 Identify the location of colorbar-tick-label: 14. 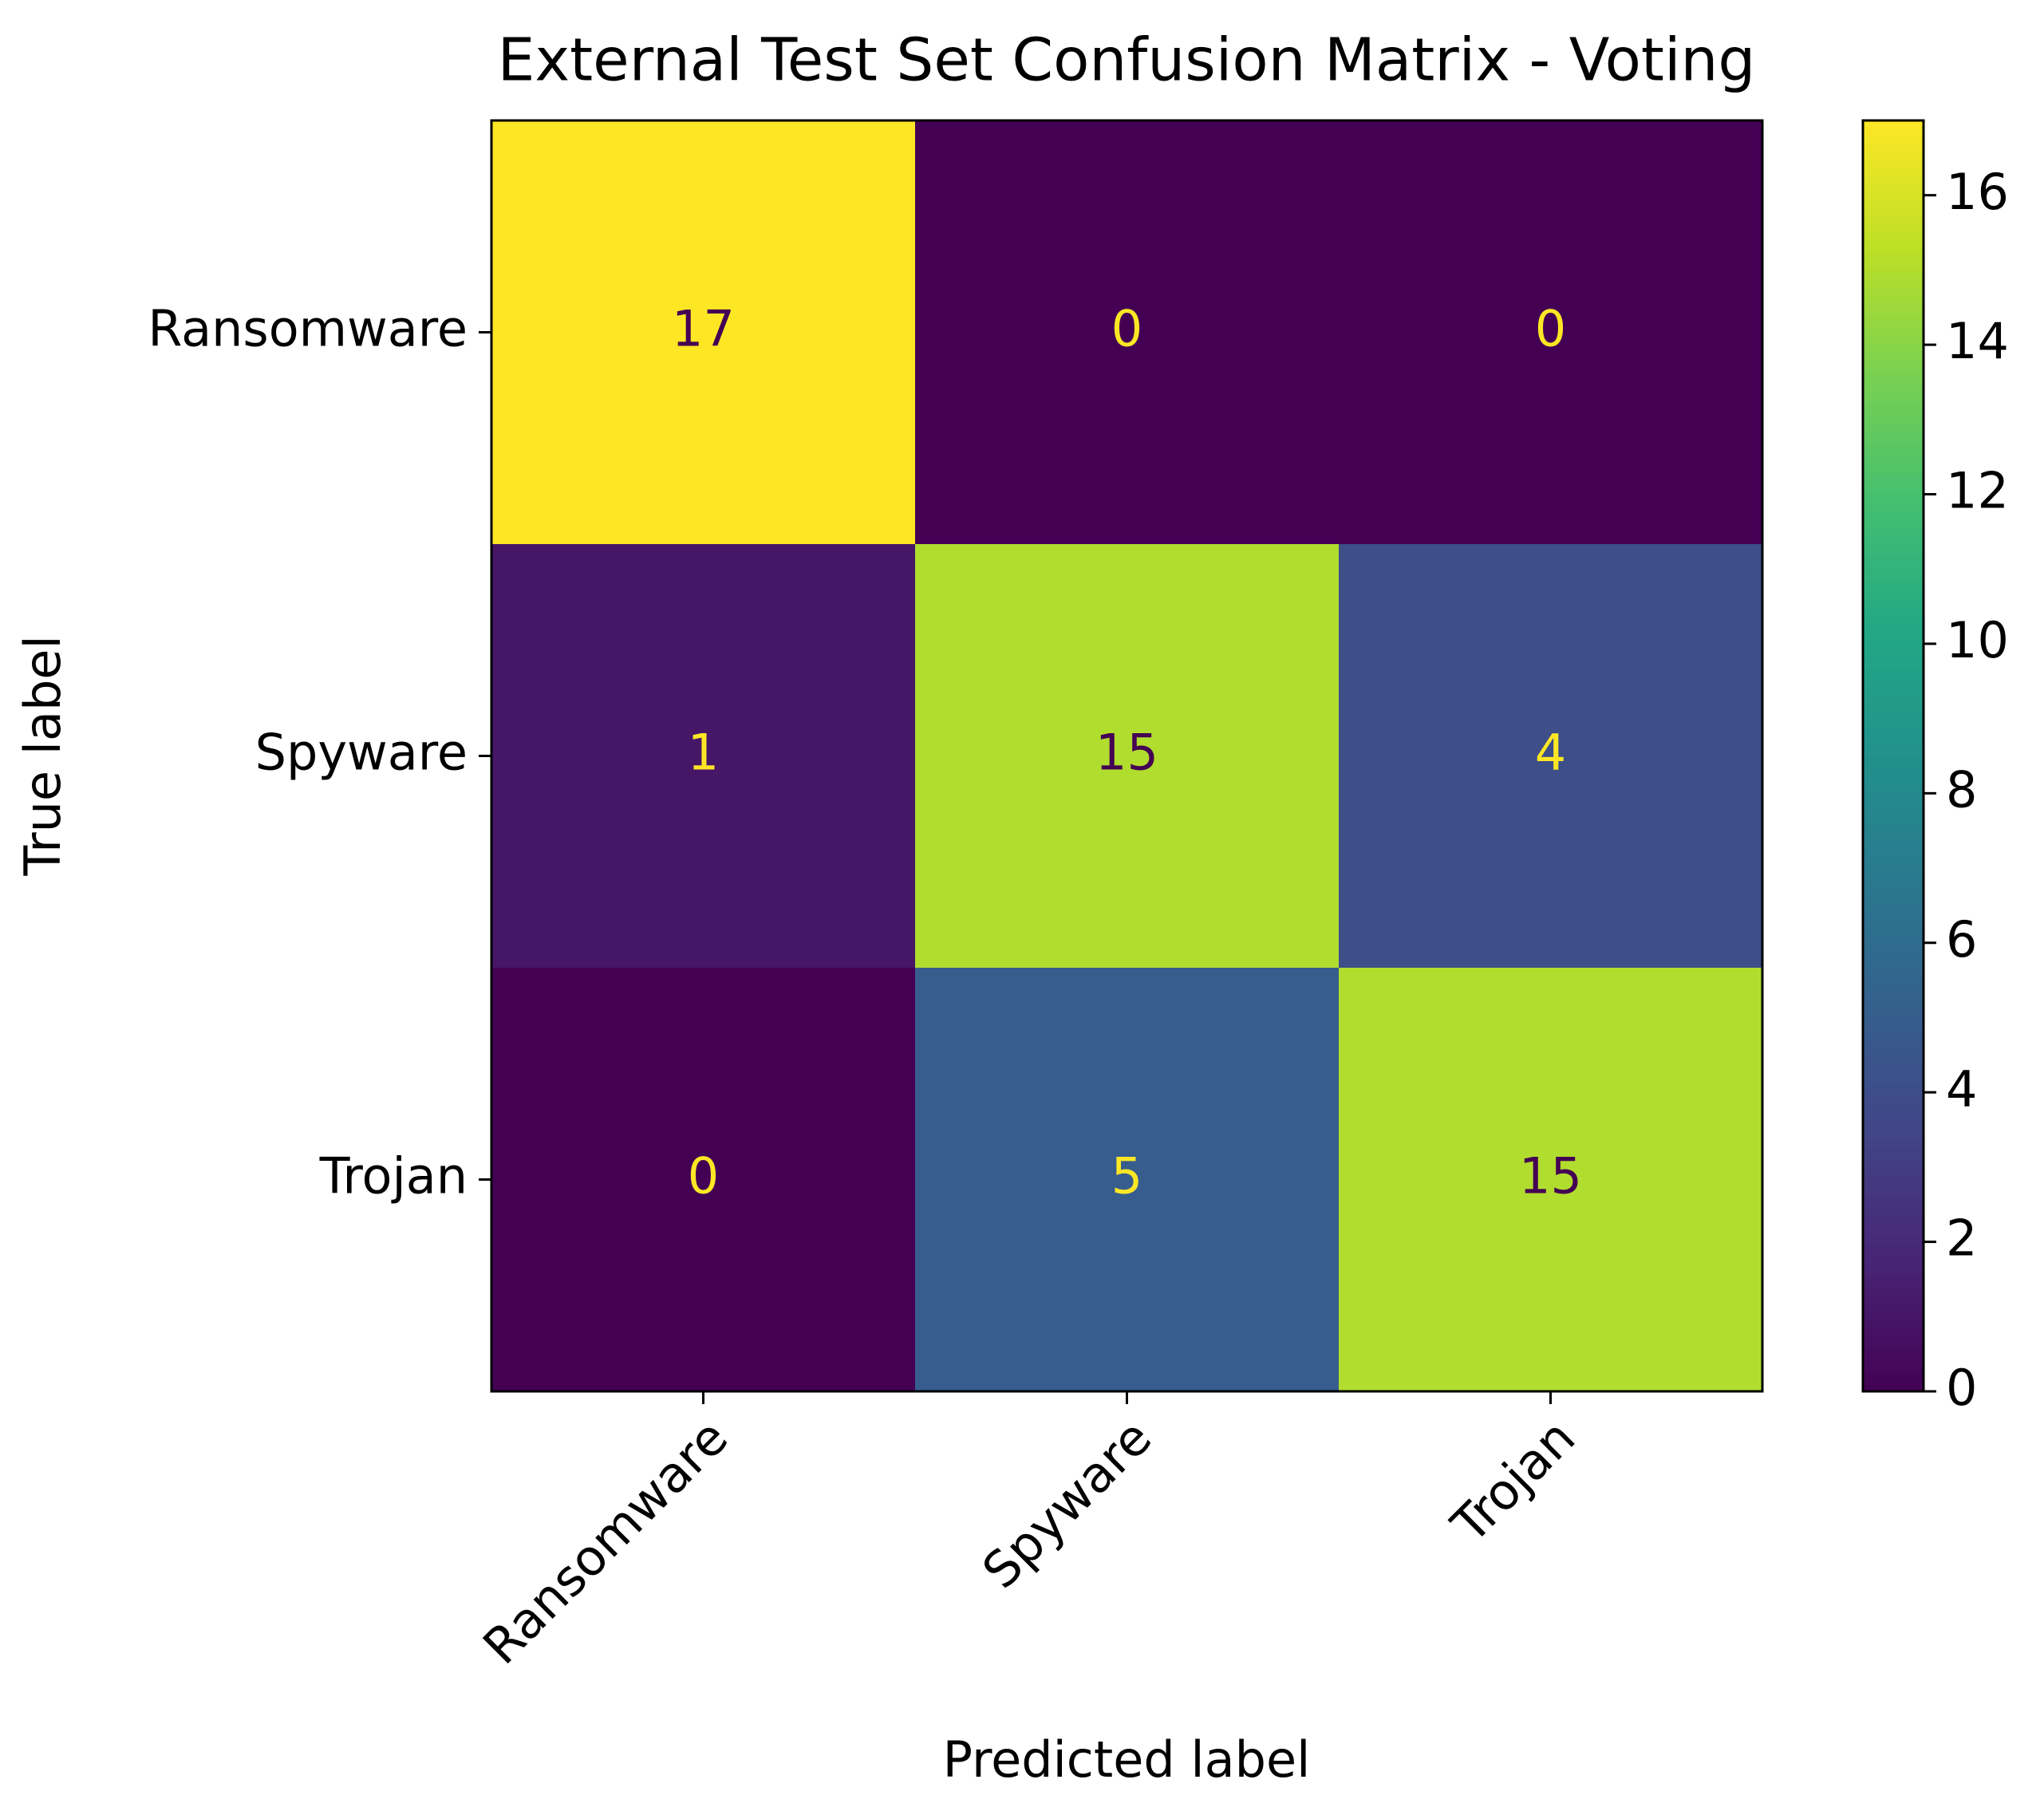
(1977, 341).